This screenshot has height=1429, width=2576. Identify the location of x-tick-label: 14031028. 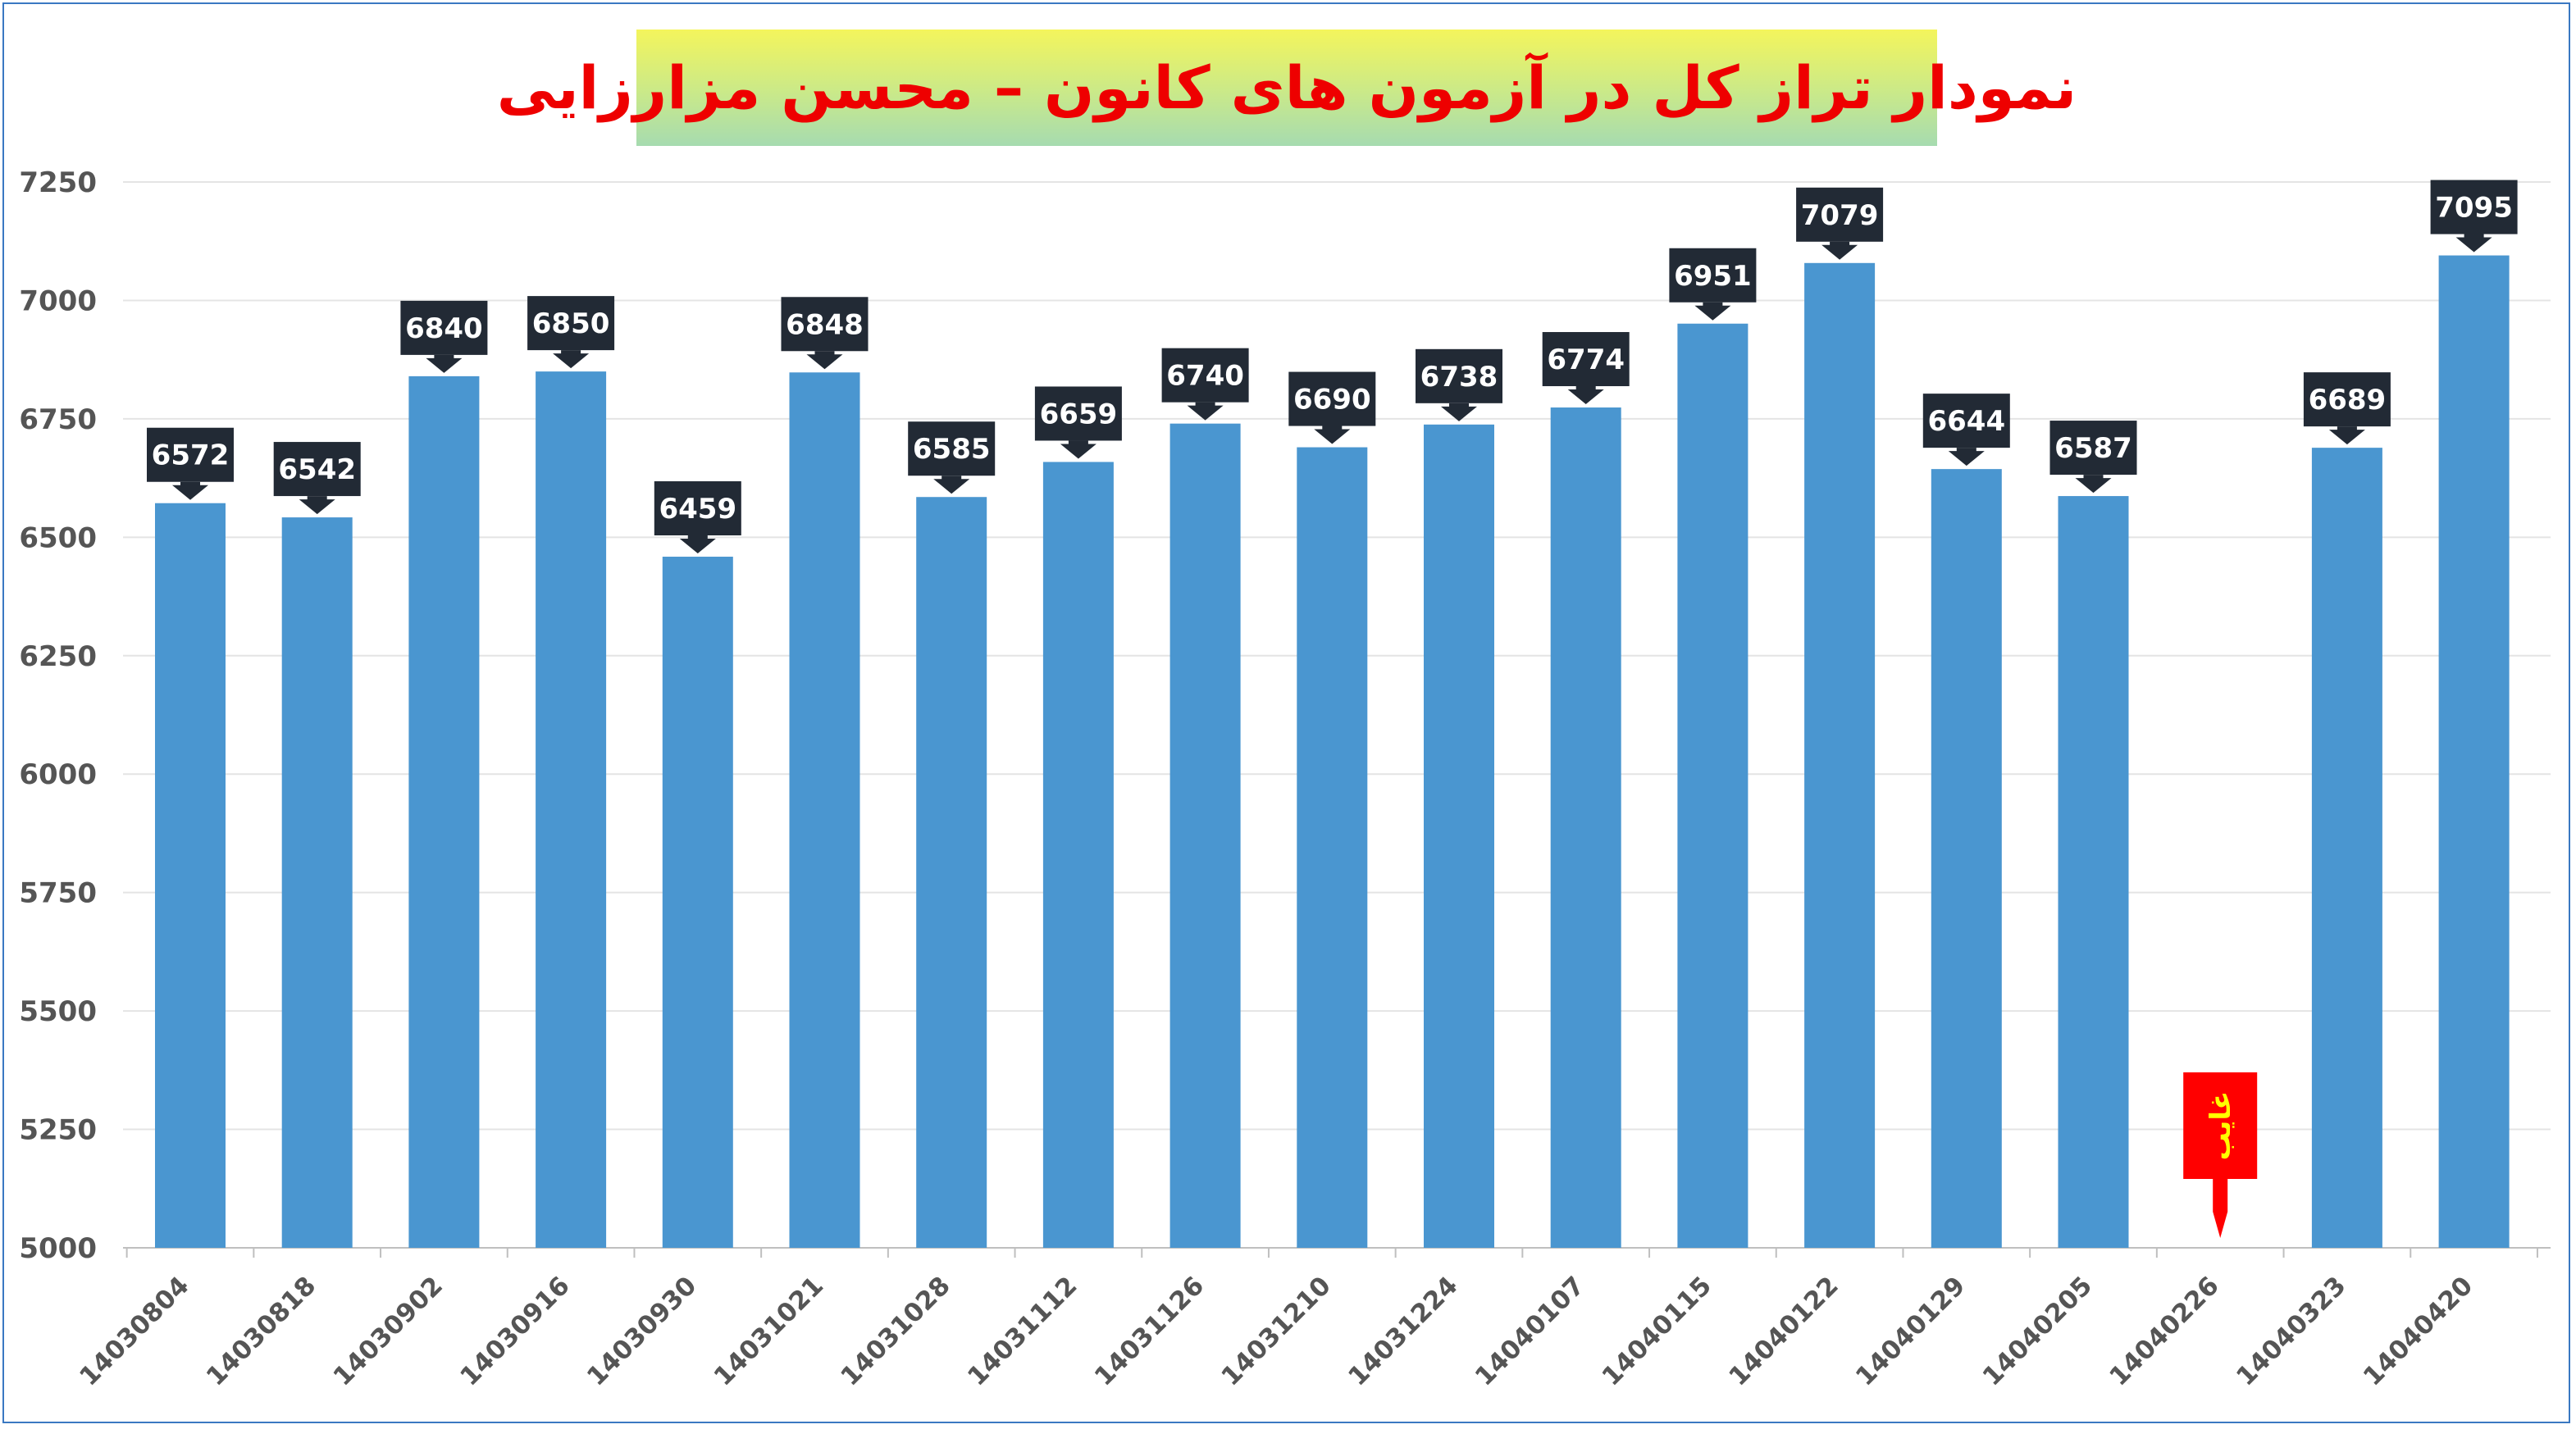
(895, 1331).